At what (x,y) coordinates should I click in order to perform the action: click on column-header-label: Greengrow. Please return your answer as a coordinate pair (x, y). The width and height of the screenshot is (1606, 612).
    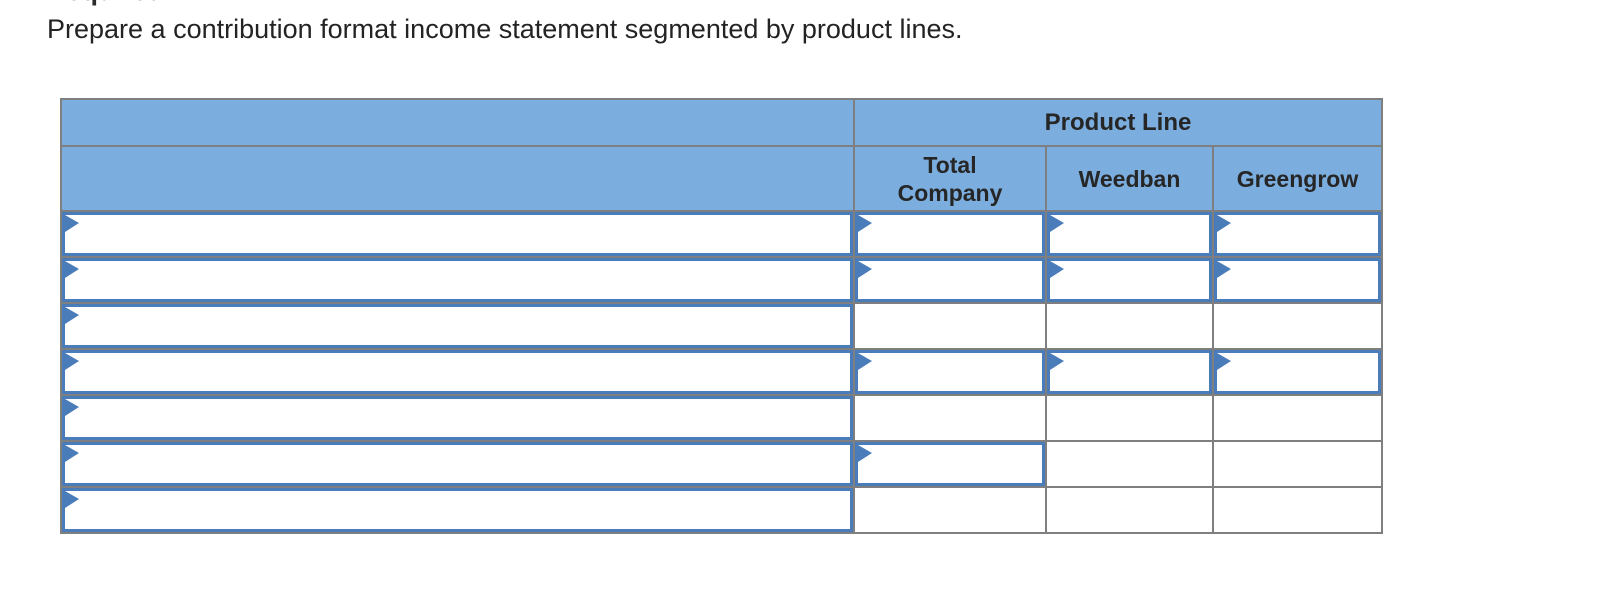
    Looking at the image, I should click on (1297, 178).